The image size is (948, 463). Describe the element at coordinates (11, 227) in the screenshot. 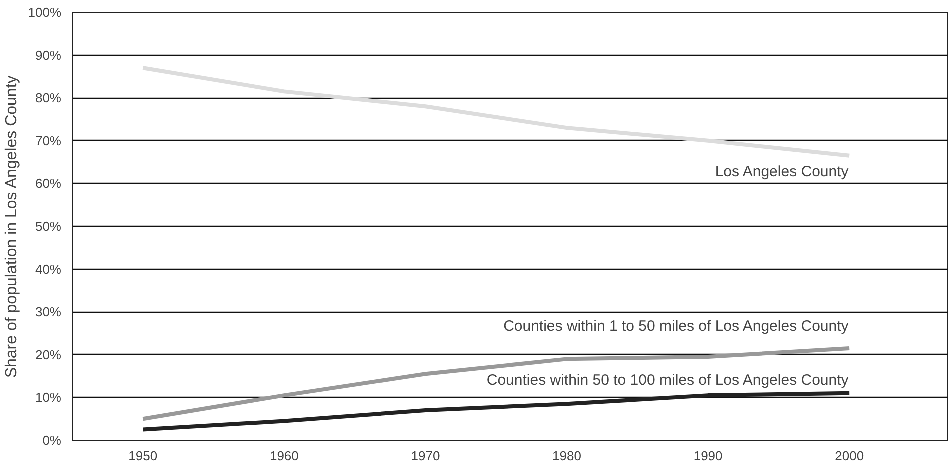

I see `y-axis-title: Share of population in Los Angeles County` at that location.